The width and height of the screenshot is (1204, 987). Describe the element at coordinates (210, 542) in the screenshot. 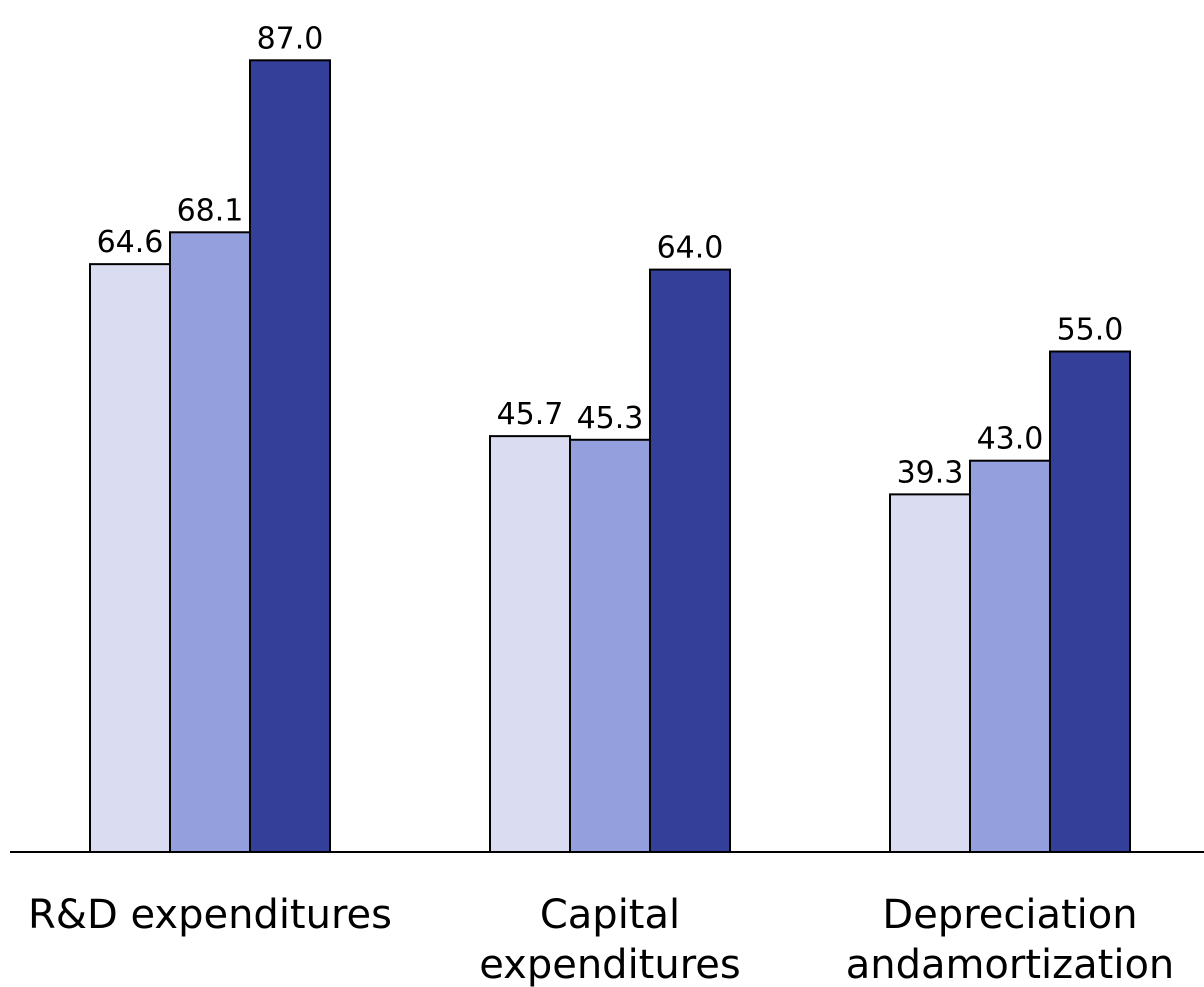

I see `bar-s2-c1` at that location.